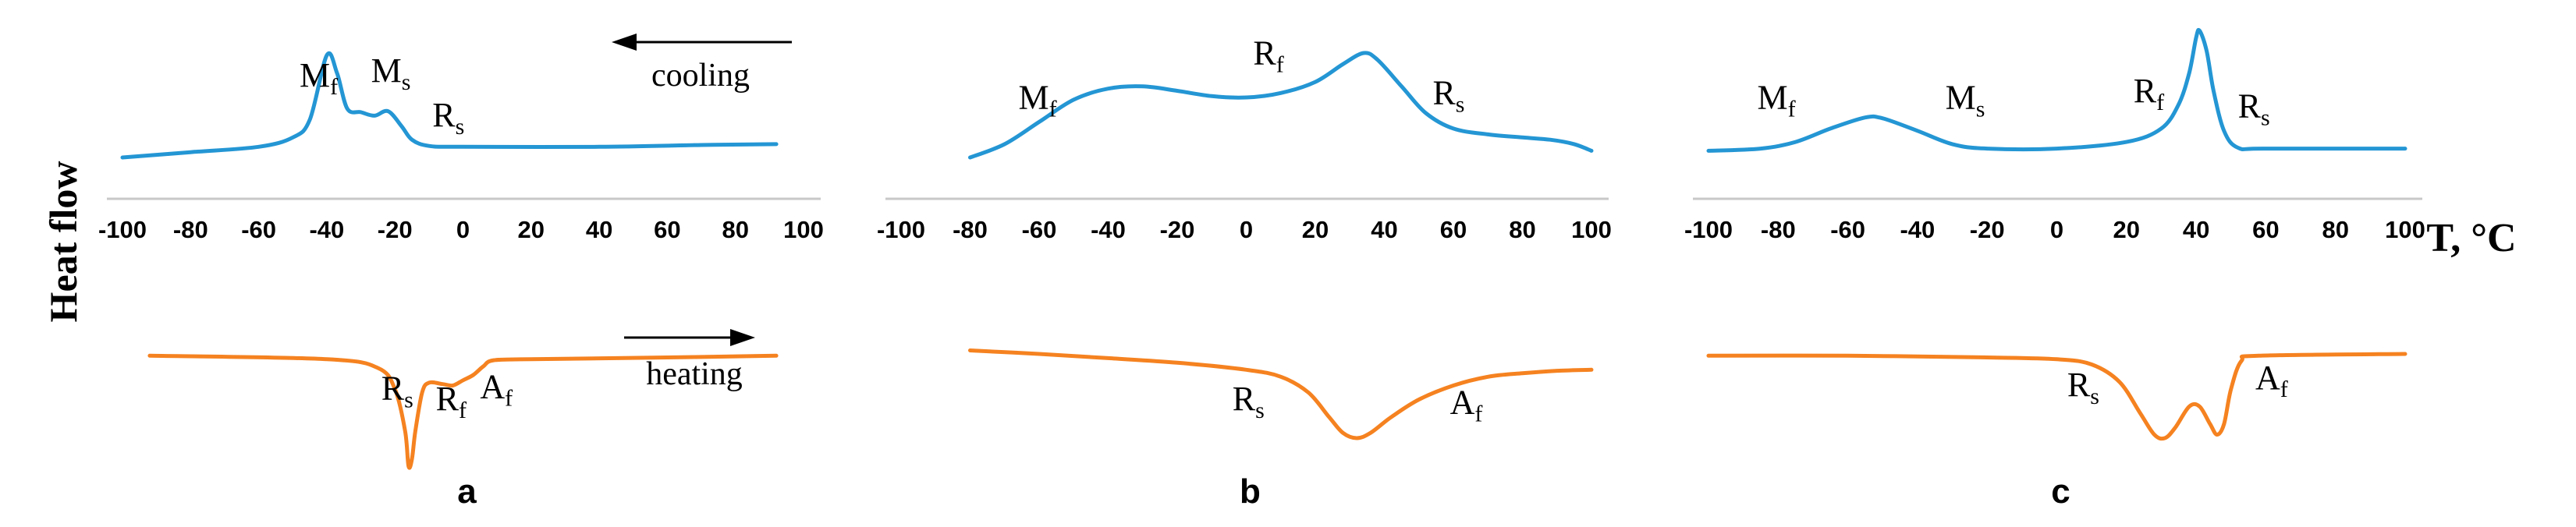 This screenshot has width=2576, height=527. I want to click on cooling-label: cooling, so click(700, 76).